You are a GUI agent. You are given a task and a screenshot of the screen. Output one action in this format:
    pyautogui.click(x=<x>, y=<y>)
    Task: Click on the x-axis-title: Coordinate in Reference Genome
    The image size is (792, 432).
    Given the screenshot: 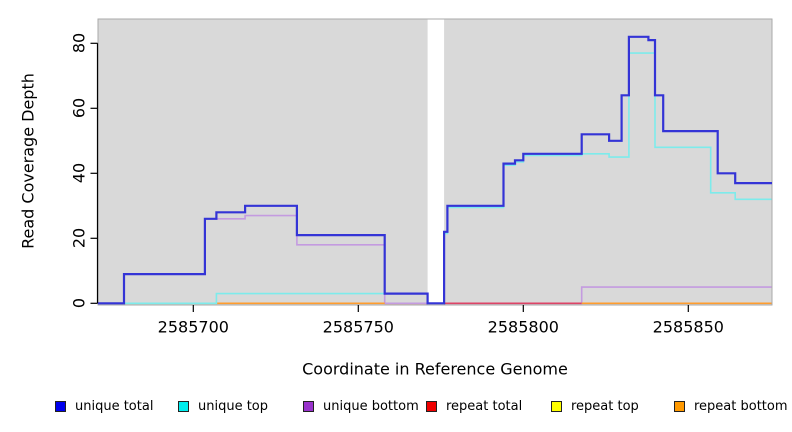 What is the action you would take?
    pyautogui.click(x=435, y=369)
    